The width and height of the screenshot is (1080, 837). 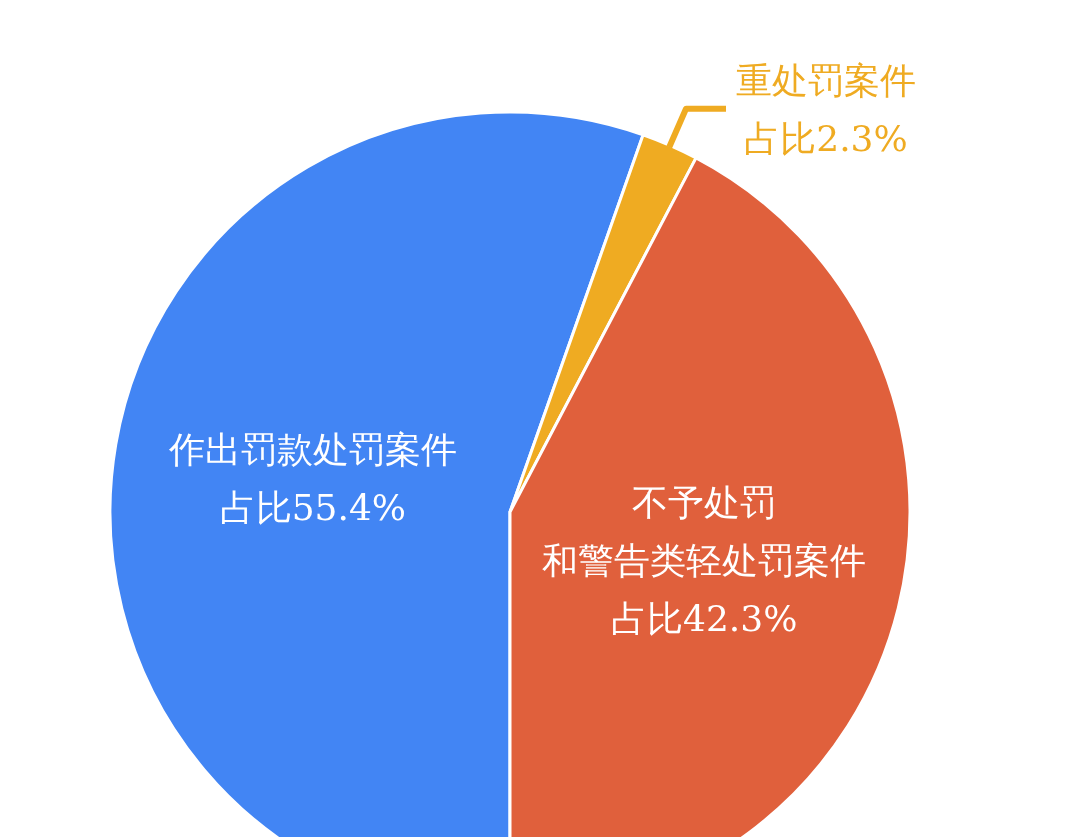 I want to click on data-label: 占比42.3%, so click(x=704, y=618).